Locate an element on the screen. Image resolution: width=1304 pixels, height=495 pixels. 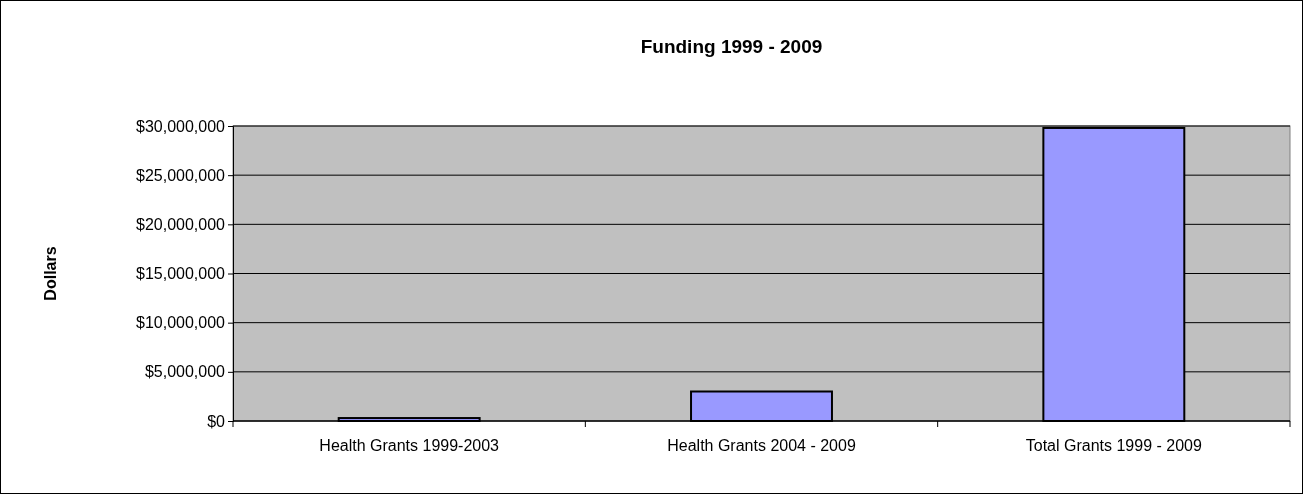
y-tick-label: $30,000,000 is located at coordinates (181, 126).